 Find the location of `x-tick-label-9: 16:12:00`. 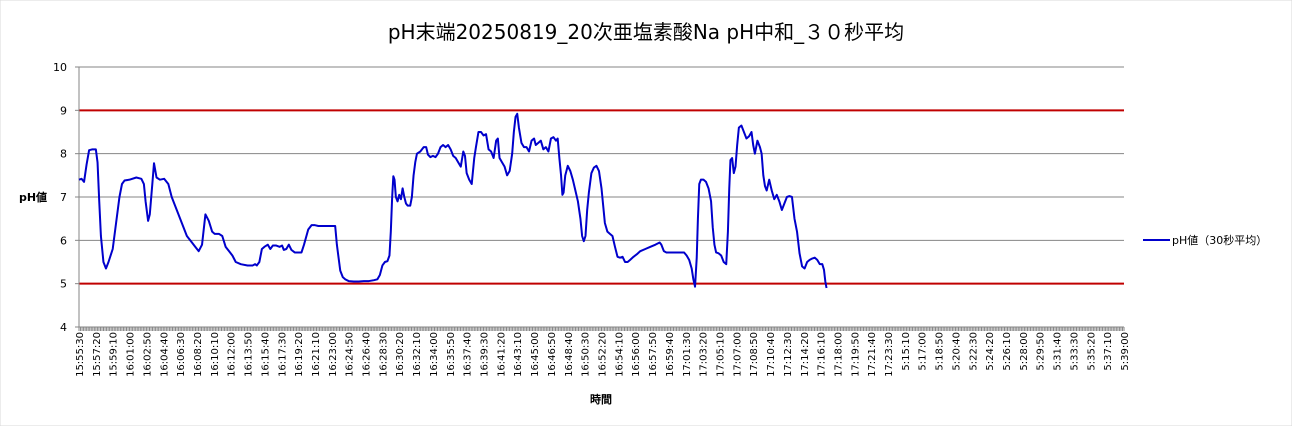

x-tick-label-9: 16:12:00 is located at coordinates (232, 354).